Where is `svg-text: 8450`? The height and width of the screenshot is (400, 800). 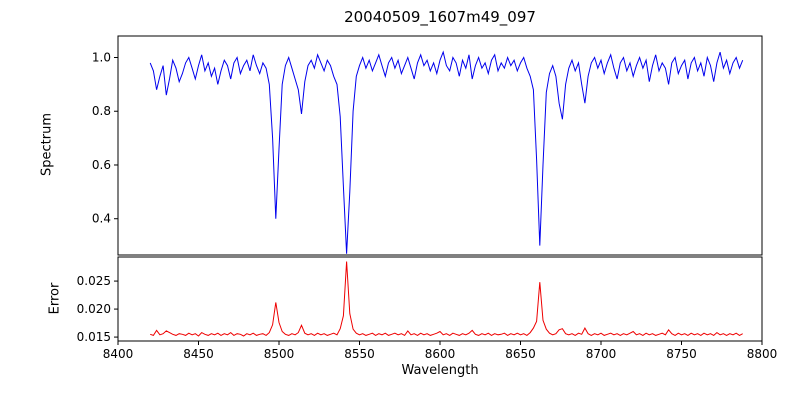 svg-text: 8450 is located at coordinates (198, 354).